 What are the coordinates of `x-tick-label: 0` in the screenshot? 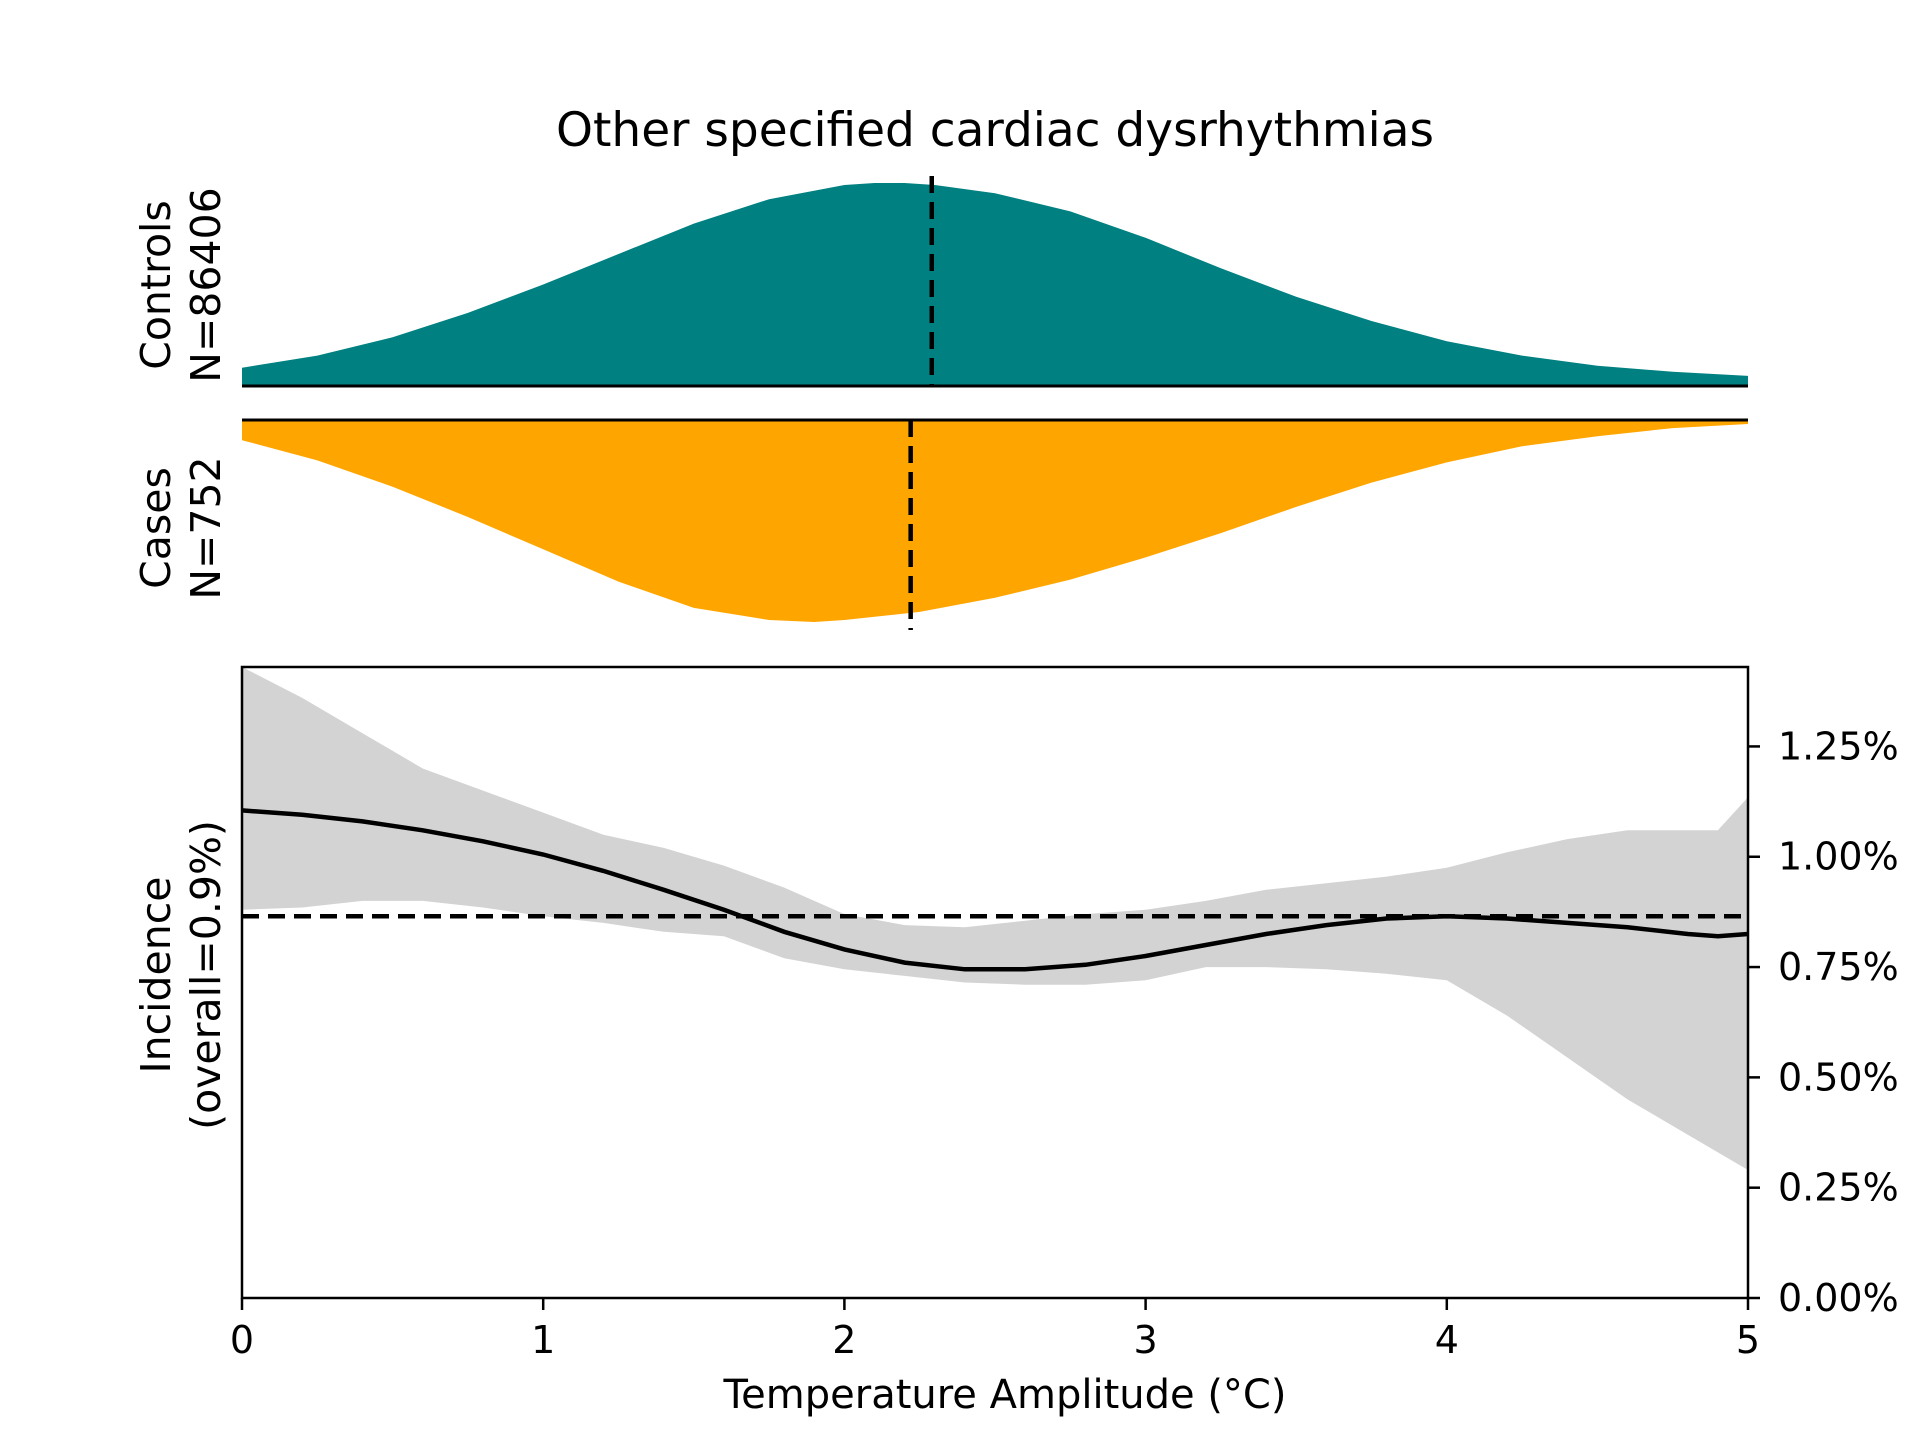 It's located at (242, 1340).